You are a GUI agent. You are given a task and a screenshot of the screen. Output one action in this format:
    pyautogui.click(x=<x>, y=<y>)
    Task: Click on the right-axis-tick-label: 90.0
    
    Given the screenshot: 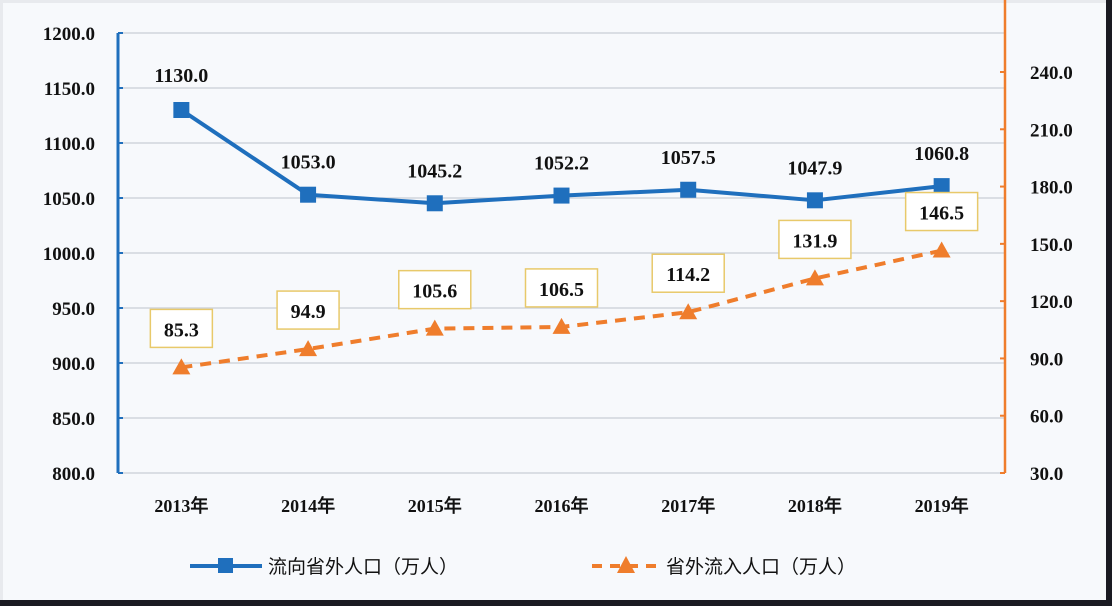 What is the action you would take?
    pyautogui.click(x=1046, y=359)
    